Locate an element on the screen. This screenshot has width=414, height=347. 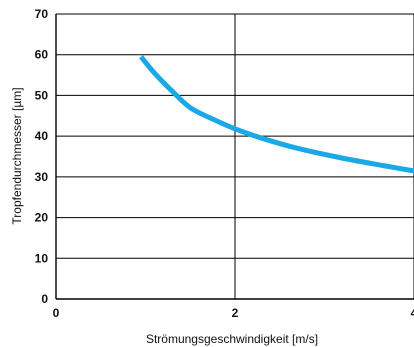
y-axis-title: Tropfendurchmesser [µm] is located at coordinates (17, 155).